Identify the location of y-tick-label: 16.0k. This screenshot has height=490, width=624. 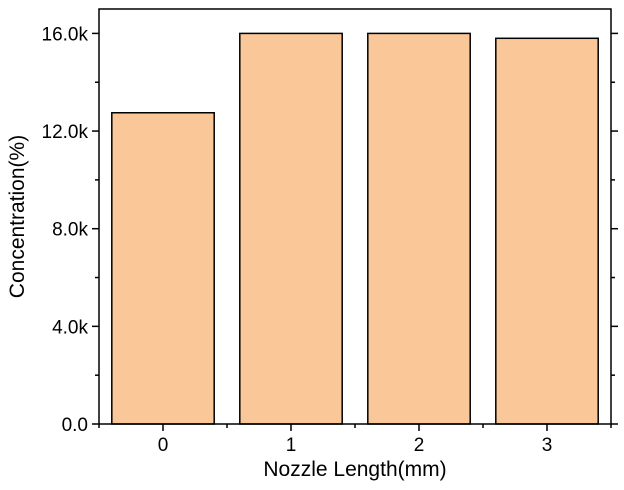
(65, 34).